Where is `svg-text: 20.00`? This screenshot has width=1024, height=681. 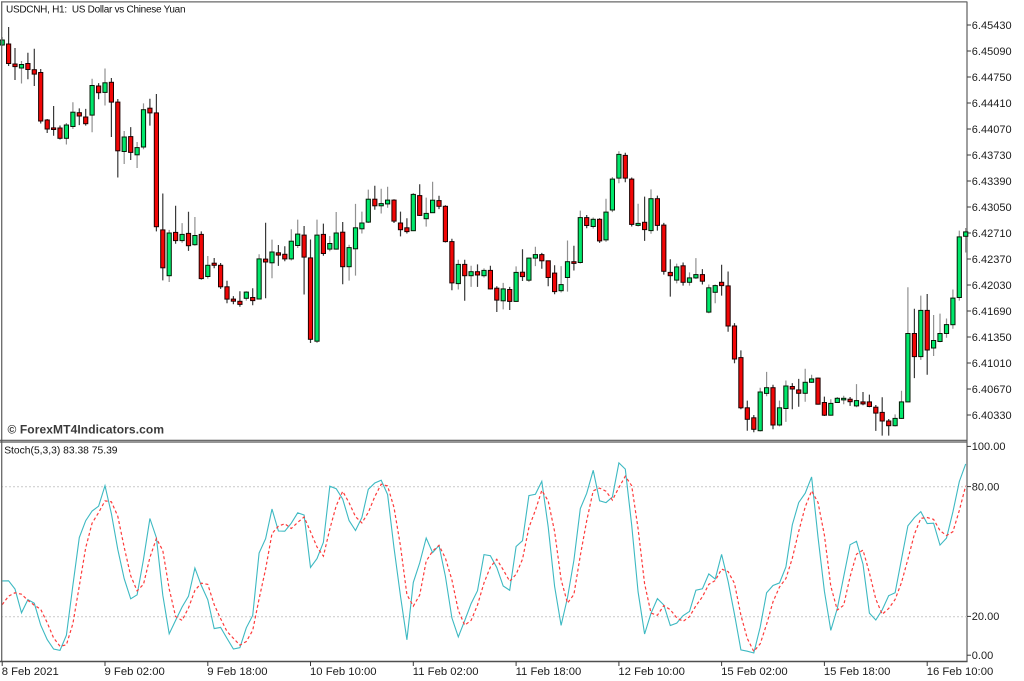 svg-text: 20.00 is located at coordinates (986, 617).